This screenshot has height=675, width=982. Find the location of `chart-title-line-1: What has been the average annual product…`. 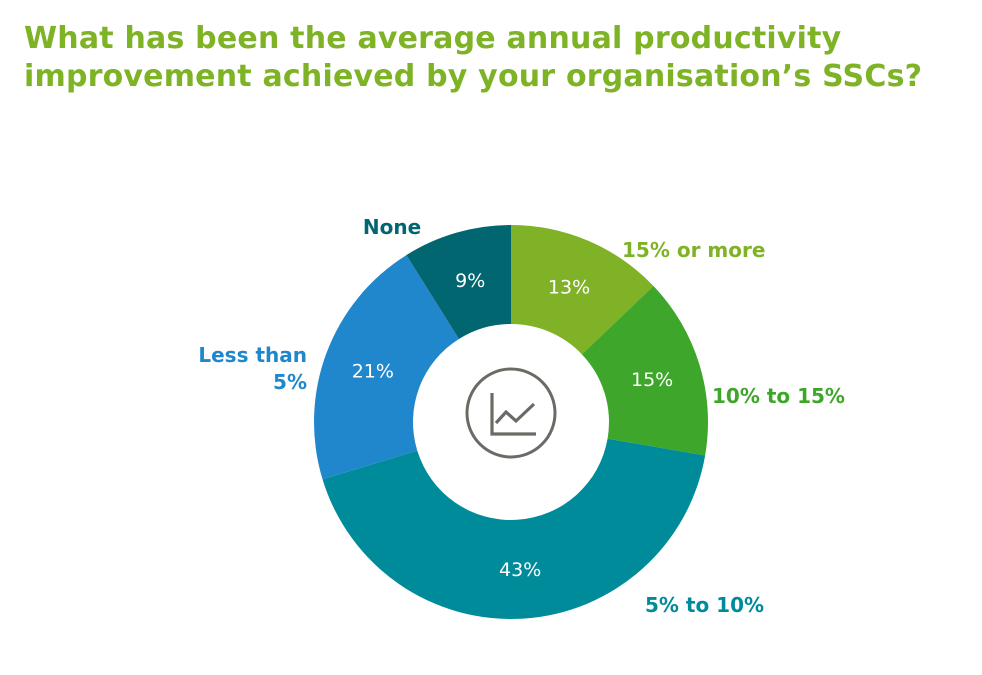

chart-title-line-1: What has been the average annual product… is located at coordinates (433, 38).